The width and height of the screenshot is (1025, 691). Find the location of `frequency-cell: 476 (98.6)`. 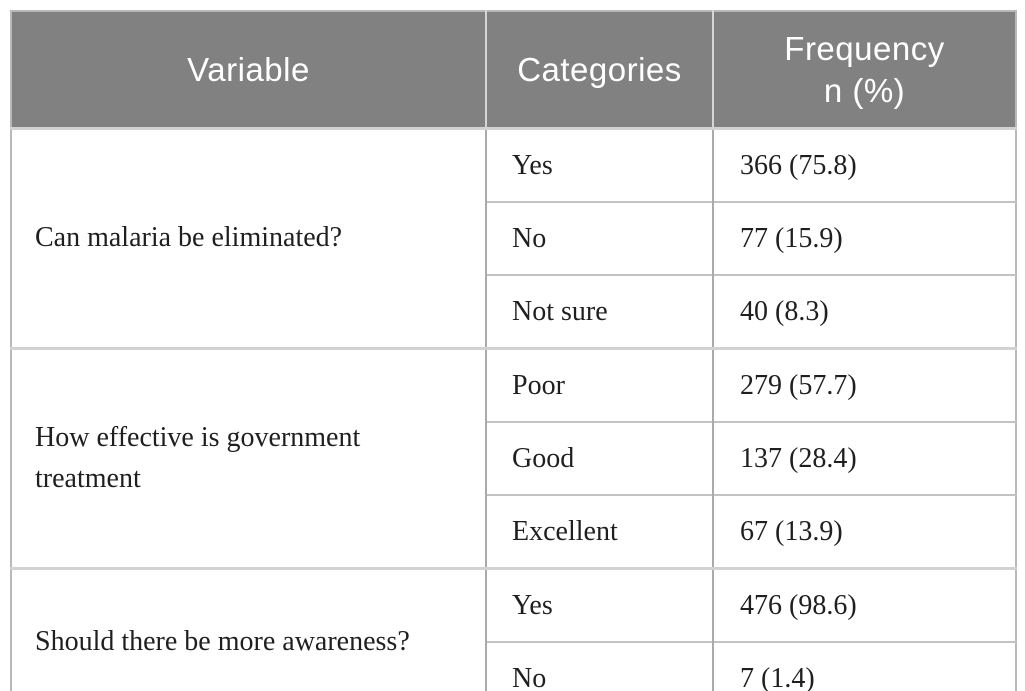

frequency-cell: 476 (98.6) is located at coordinates (864, 604).